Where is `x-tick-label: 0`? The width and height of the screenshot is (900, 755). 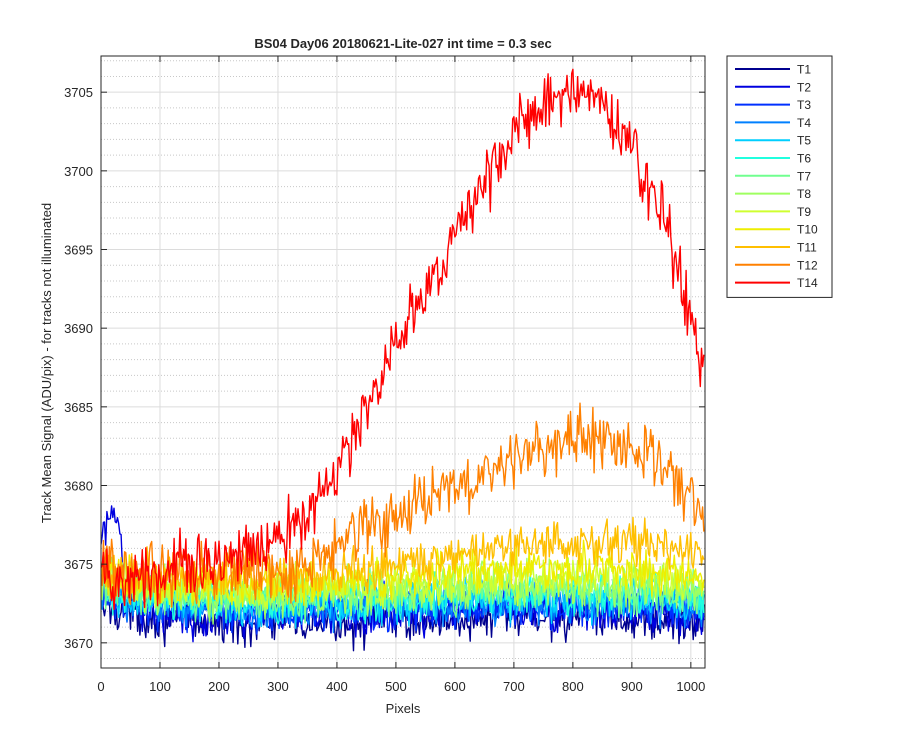
x-tick-label: 0 is located at coordinates (100, 686).